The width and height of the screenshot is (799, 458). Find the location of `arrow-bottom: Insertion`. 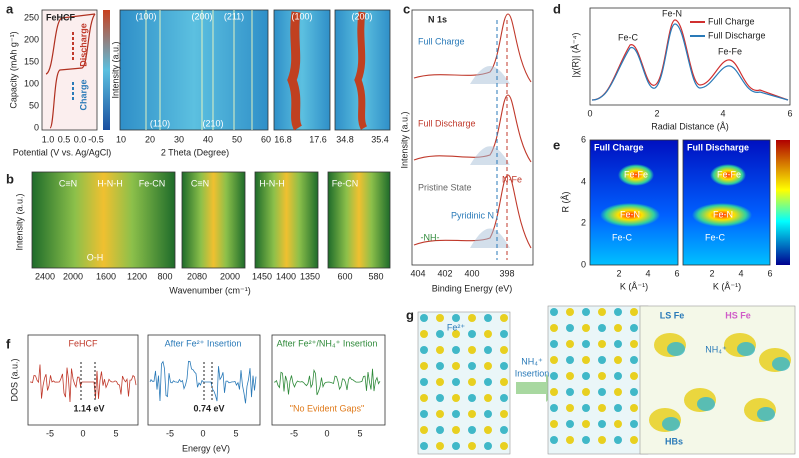

arrow-bottom: Insertion is located at coordinates (532, 373).